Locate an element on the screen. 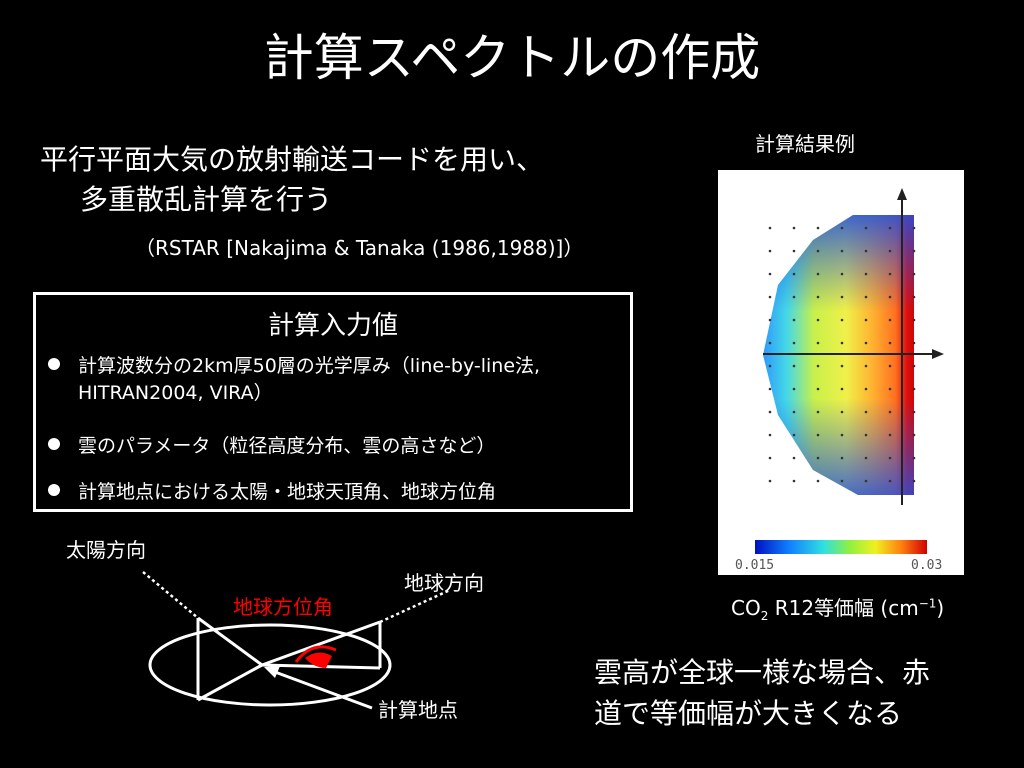 This screenshot has height=768, width=1024. bullet-text: 雲のパラメータ（粒径高度分布、雲の高さなど） is located at coordinates (287, 446).